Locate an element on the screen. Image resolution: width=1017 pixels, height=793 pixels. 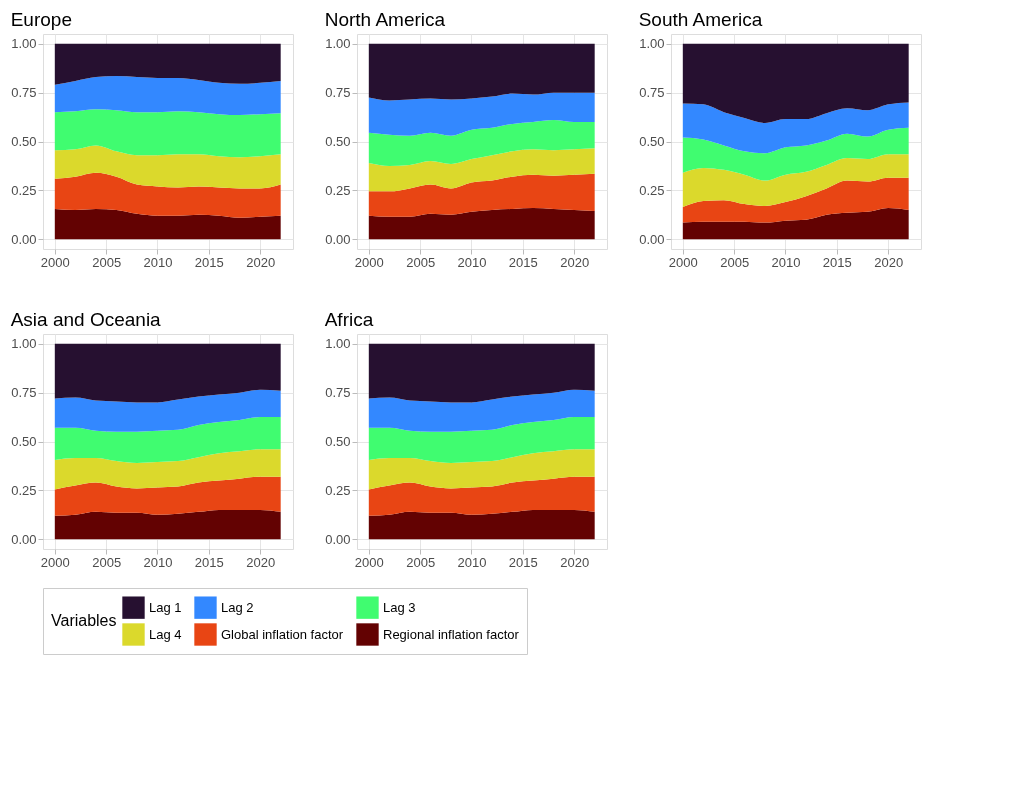
legend-label: Lag 1 is located at coordinates (165, 607).